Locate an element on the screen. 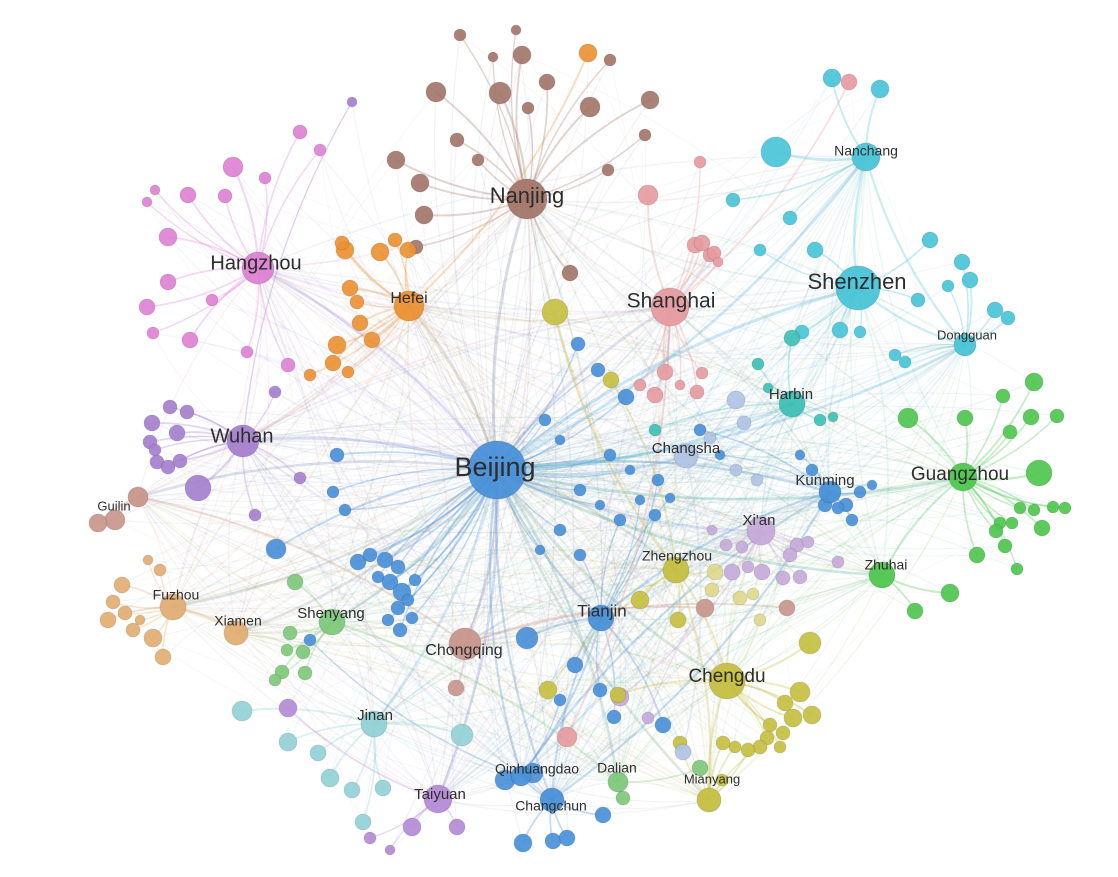 This screenshot has height=877, width=1118. node-xiamen is located at coordinates (236, 633).